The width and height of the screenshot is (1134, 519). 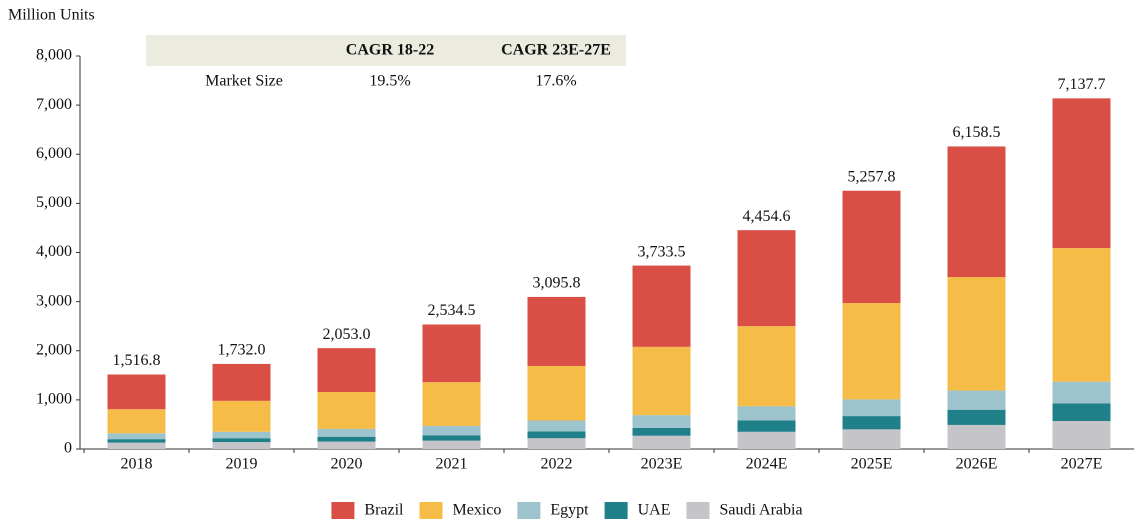 What do you see at coordinates (569, 510) in the screenshot?
I see `legend-label: Egypt` at bounding box center [569, 510].